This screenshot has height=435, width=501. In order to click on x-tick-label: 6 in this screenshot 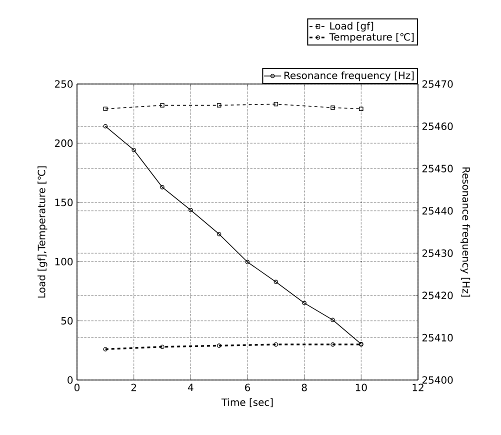, I will do `click(247, 388)`.